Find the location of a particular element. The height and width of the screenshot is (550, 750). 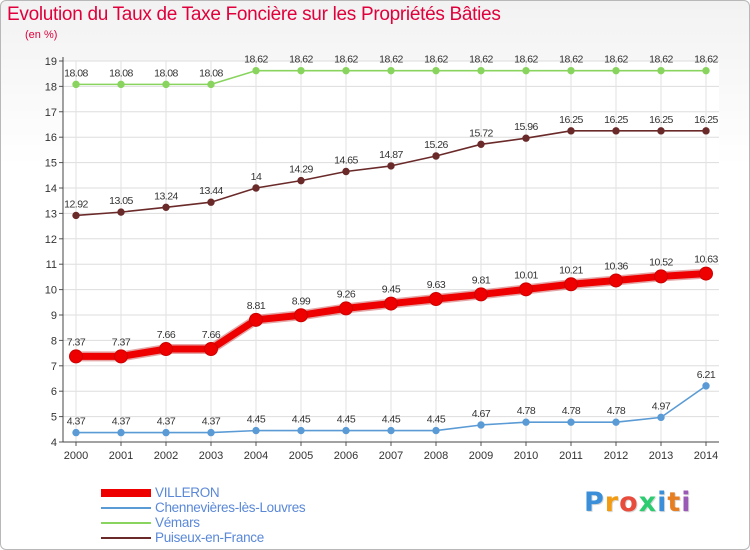

y-tick-label: 8 is located at coordinates (54, 341).